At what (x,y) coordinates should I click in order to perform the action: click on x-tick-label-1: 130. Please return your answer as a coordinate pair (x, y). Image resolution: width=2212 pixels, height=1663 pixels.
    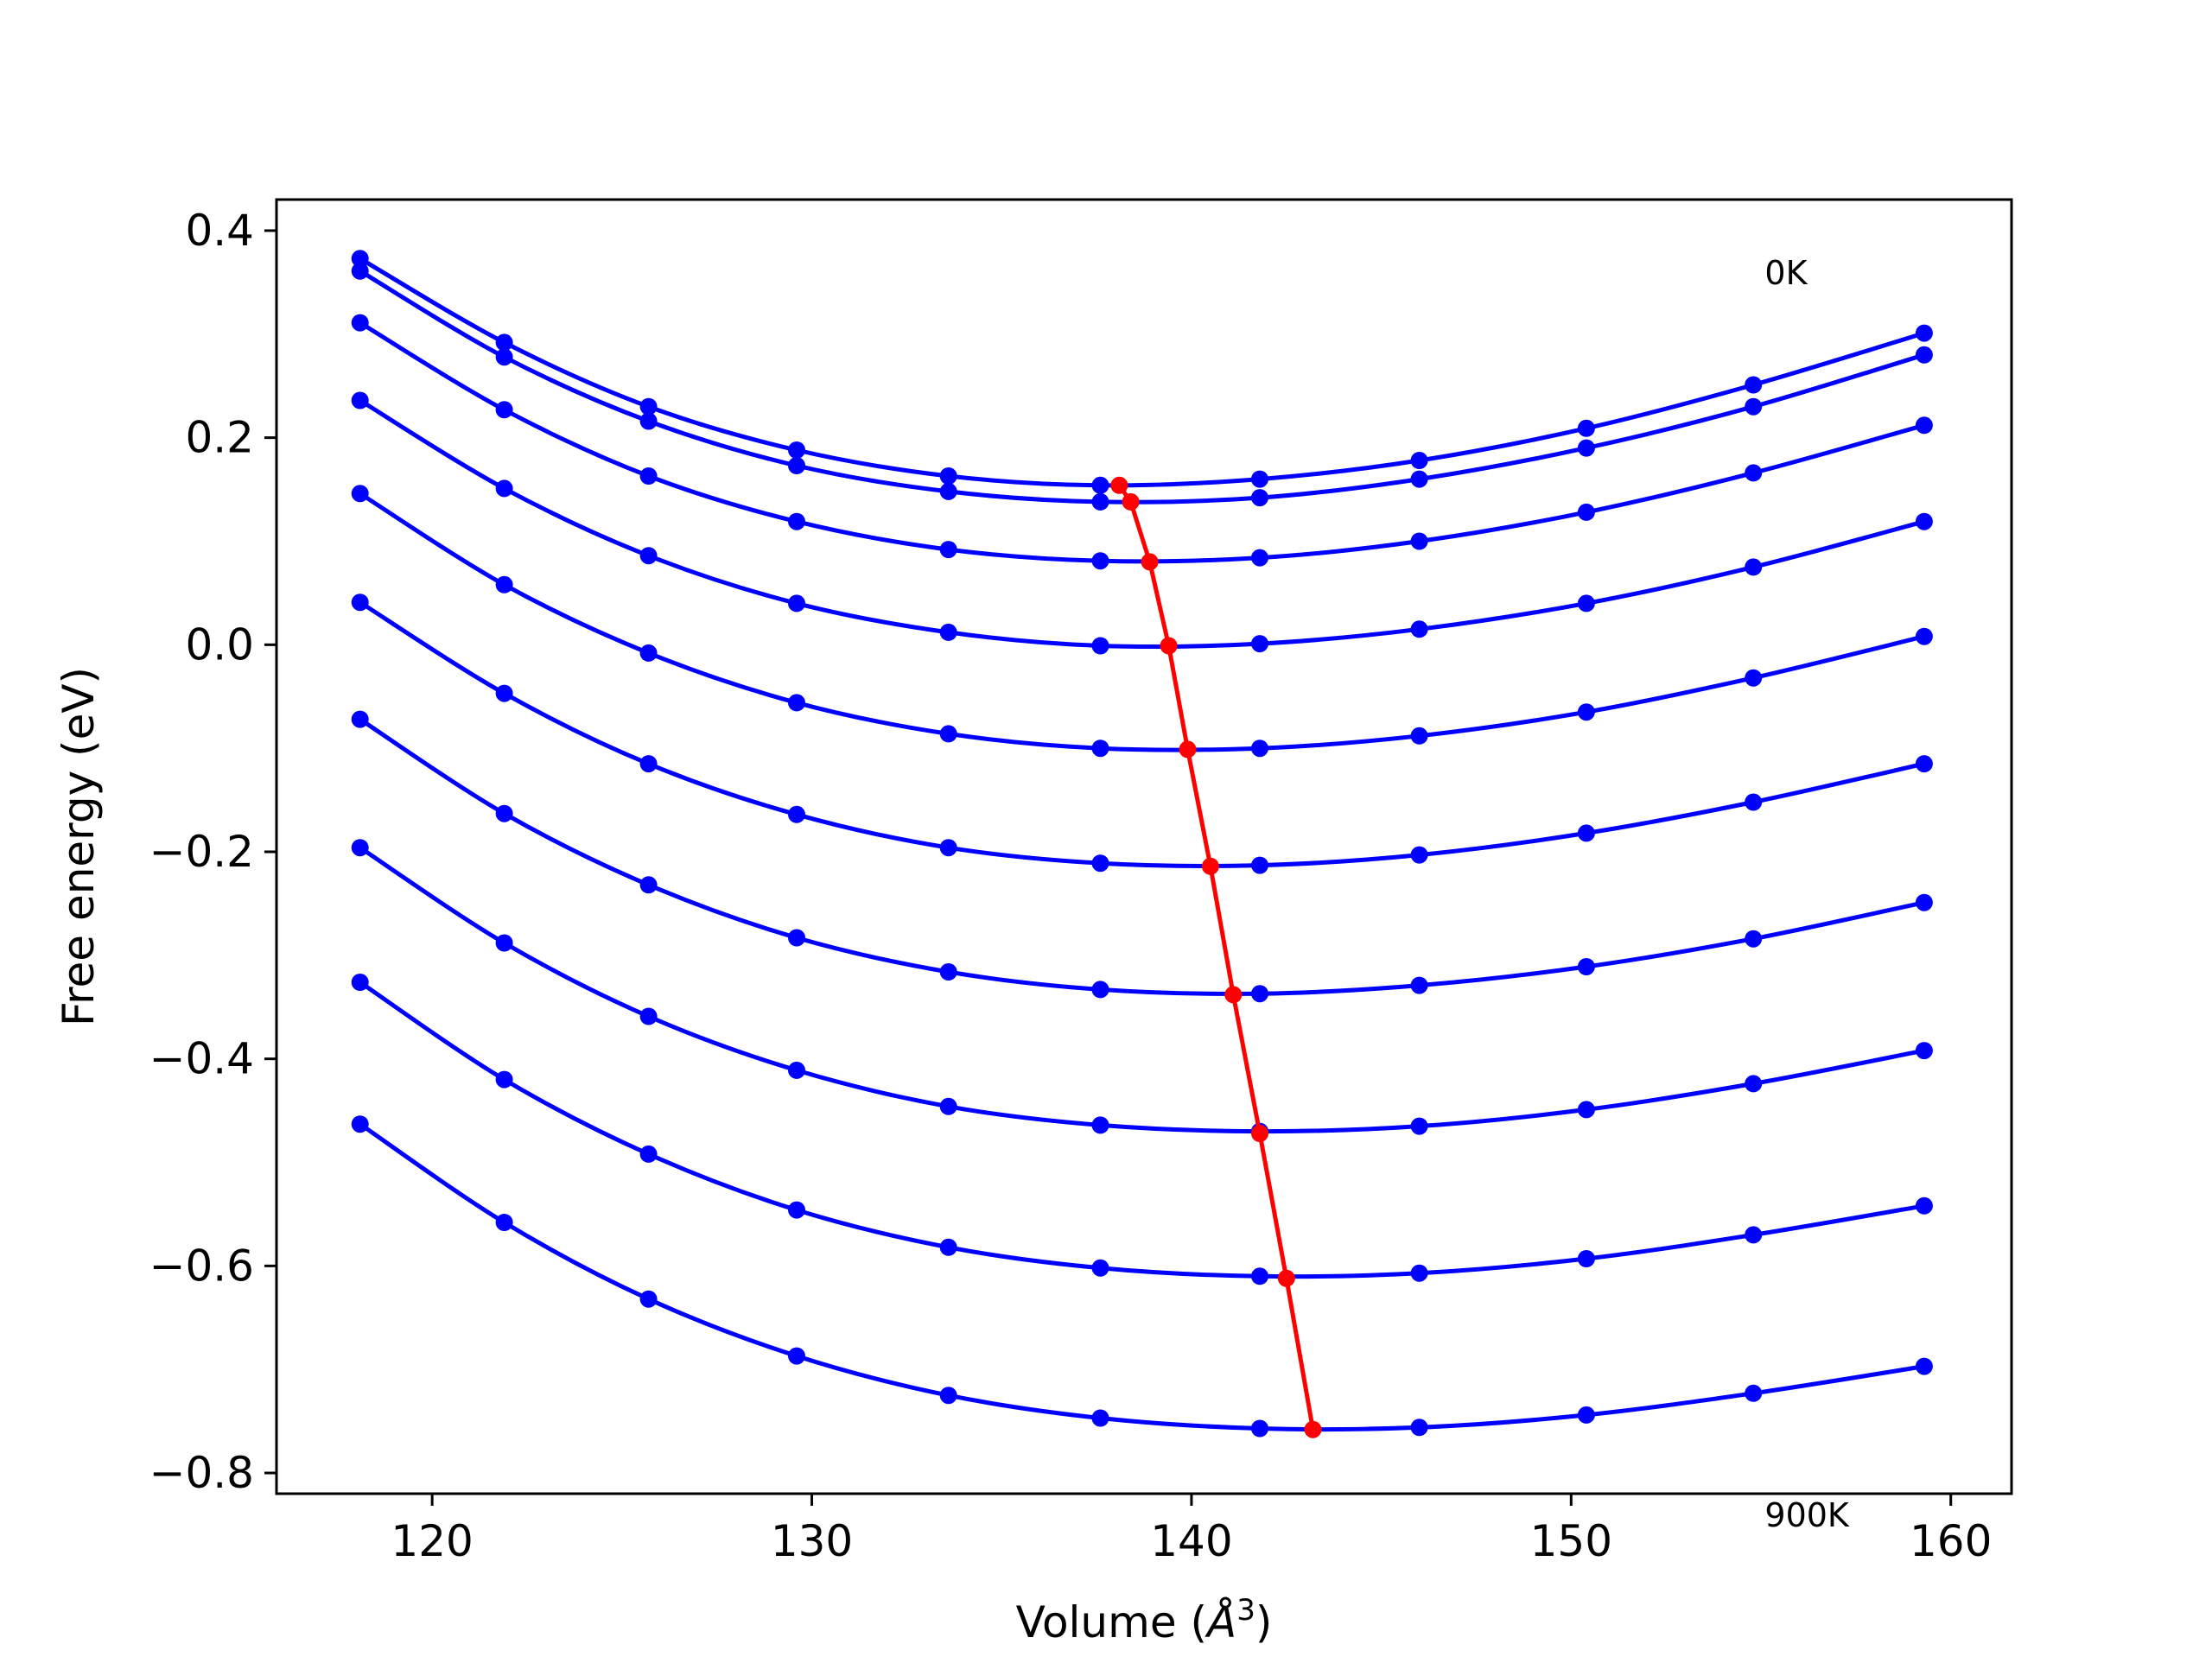
    Looking at the image, I should click on (812, 1541).